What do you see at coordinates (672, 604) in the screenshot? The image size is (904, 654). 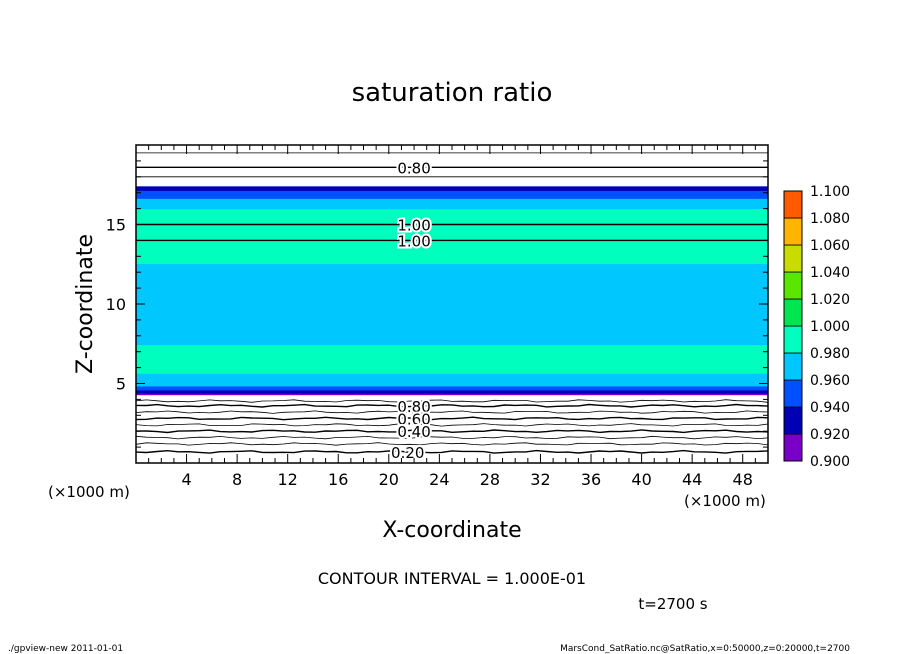 I see `time-label: t=2700 s` at bounding box center [672, 604].